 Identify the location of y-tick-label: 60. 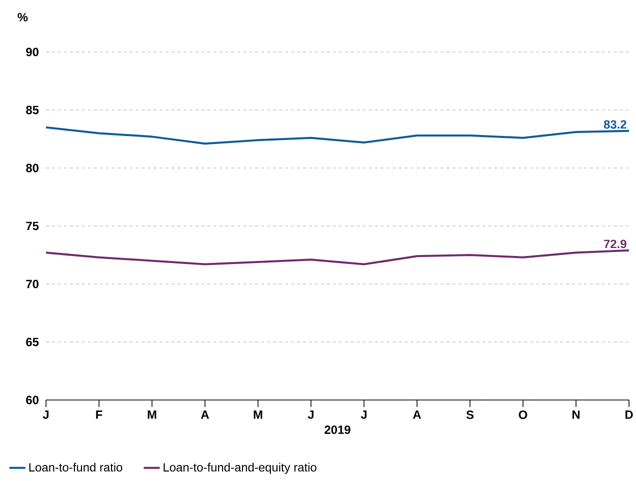
(32, 400).